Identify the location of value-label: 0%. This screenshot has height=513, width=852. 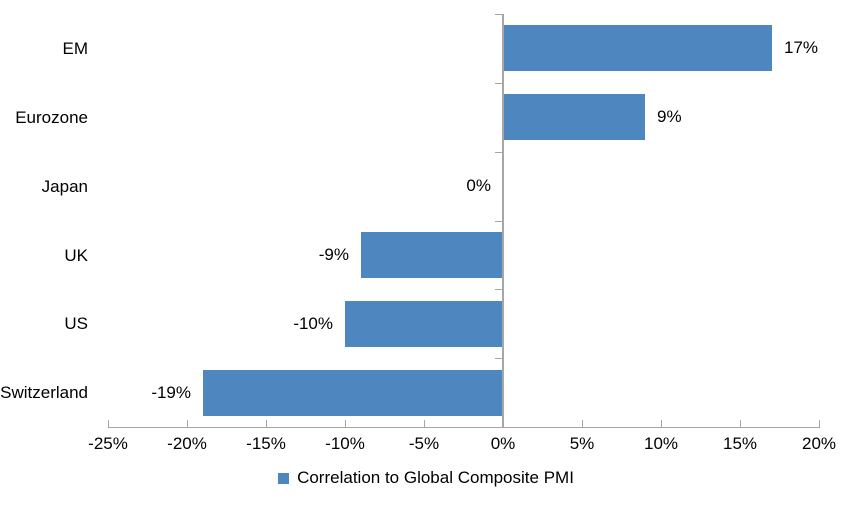
(478, 185).